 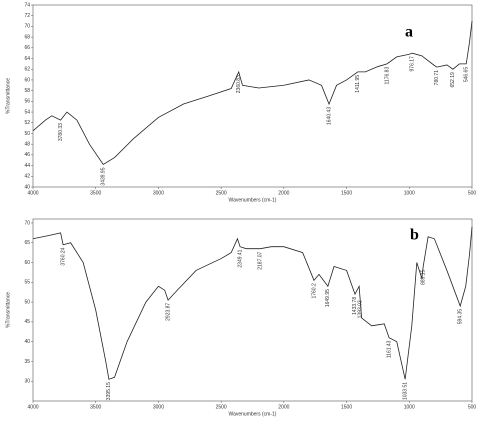 What do you see at coordinates (460, 317) in the screenshot?
I see `peak-label: 594.35` at bounding box center [460, 317].